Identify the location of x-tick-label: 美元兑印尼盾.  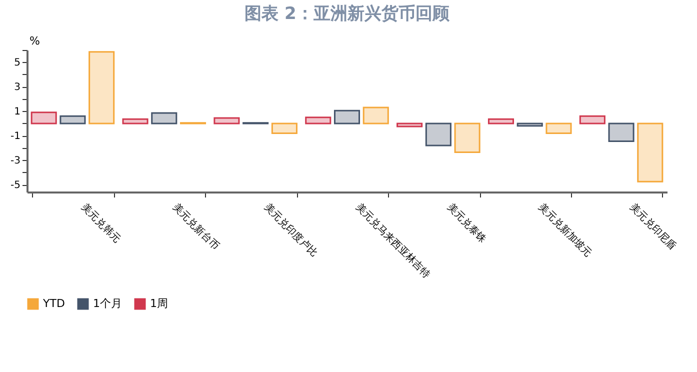
(653, 226).